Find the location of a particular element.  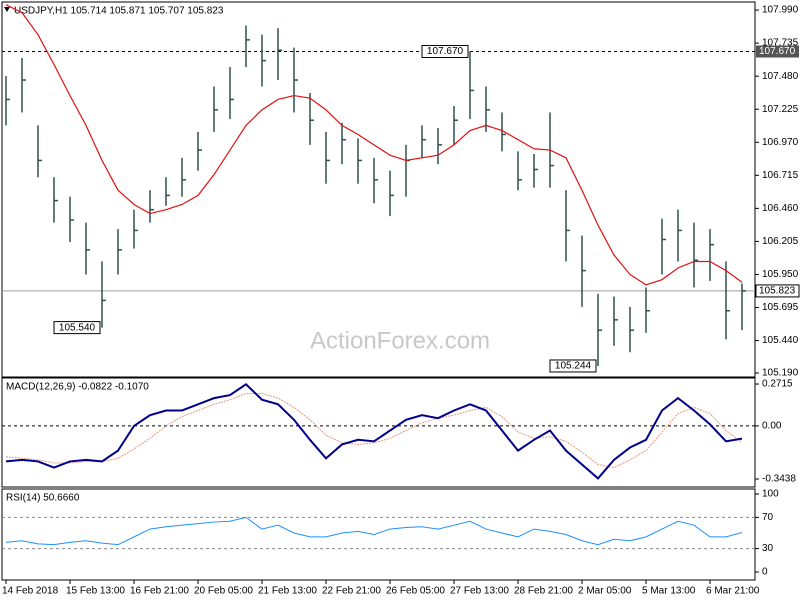

x-tick-label: 20 Feb 05:00 is located at coordinates (223, 591).